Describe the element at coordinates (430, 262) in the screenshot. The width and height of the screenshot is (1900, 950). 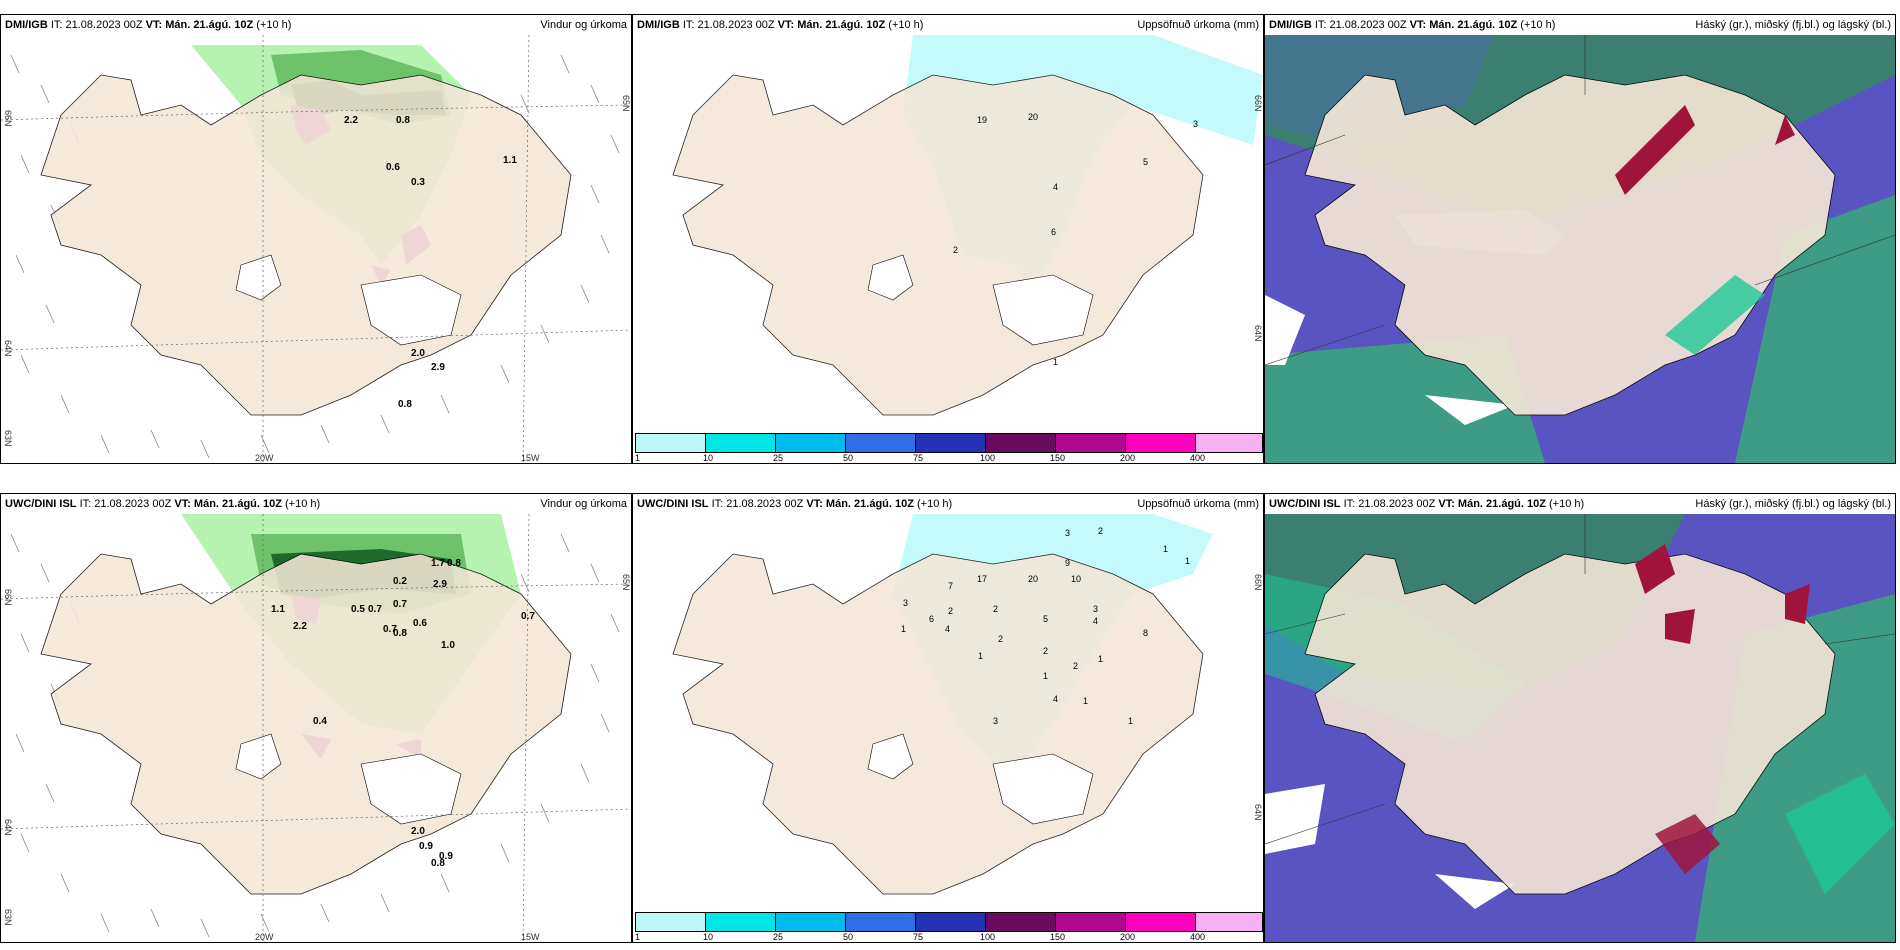
I see `precip-values: 0.8 2.2 0.6 0.3 1.1 2.0 2.9 0.8` at that location.